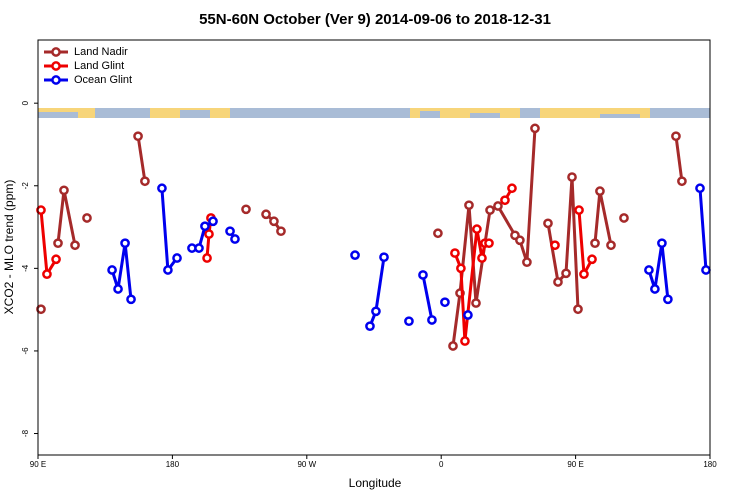 Image resolution: width=750 pixels, height=500 pixels. What do you see at coordinates (25, 186) in the screenshot?
I see `y-tick-label: -2` at bounding box center [25, 186].